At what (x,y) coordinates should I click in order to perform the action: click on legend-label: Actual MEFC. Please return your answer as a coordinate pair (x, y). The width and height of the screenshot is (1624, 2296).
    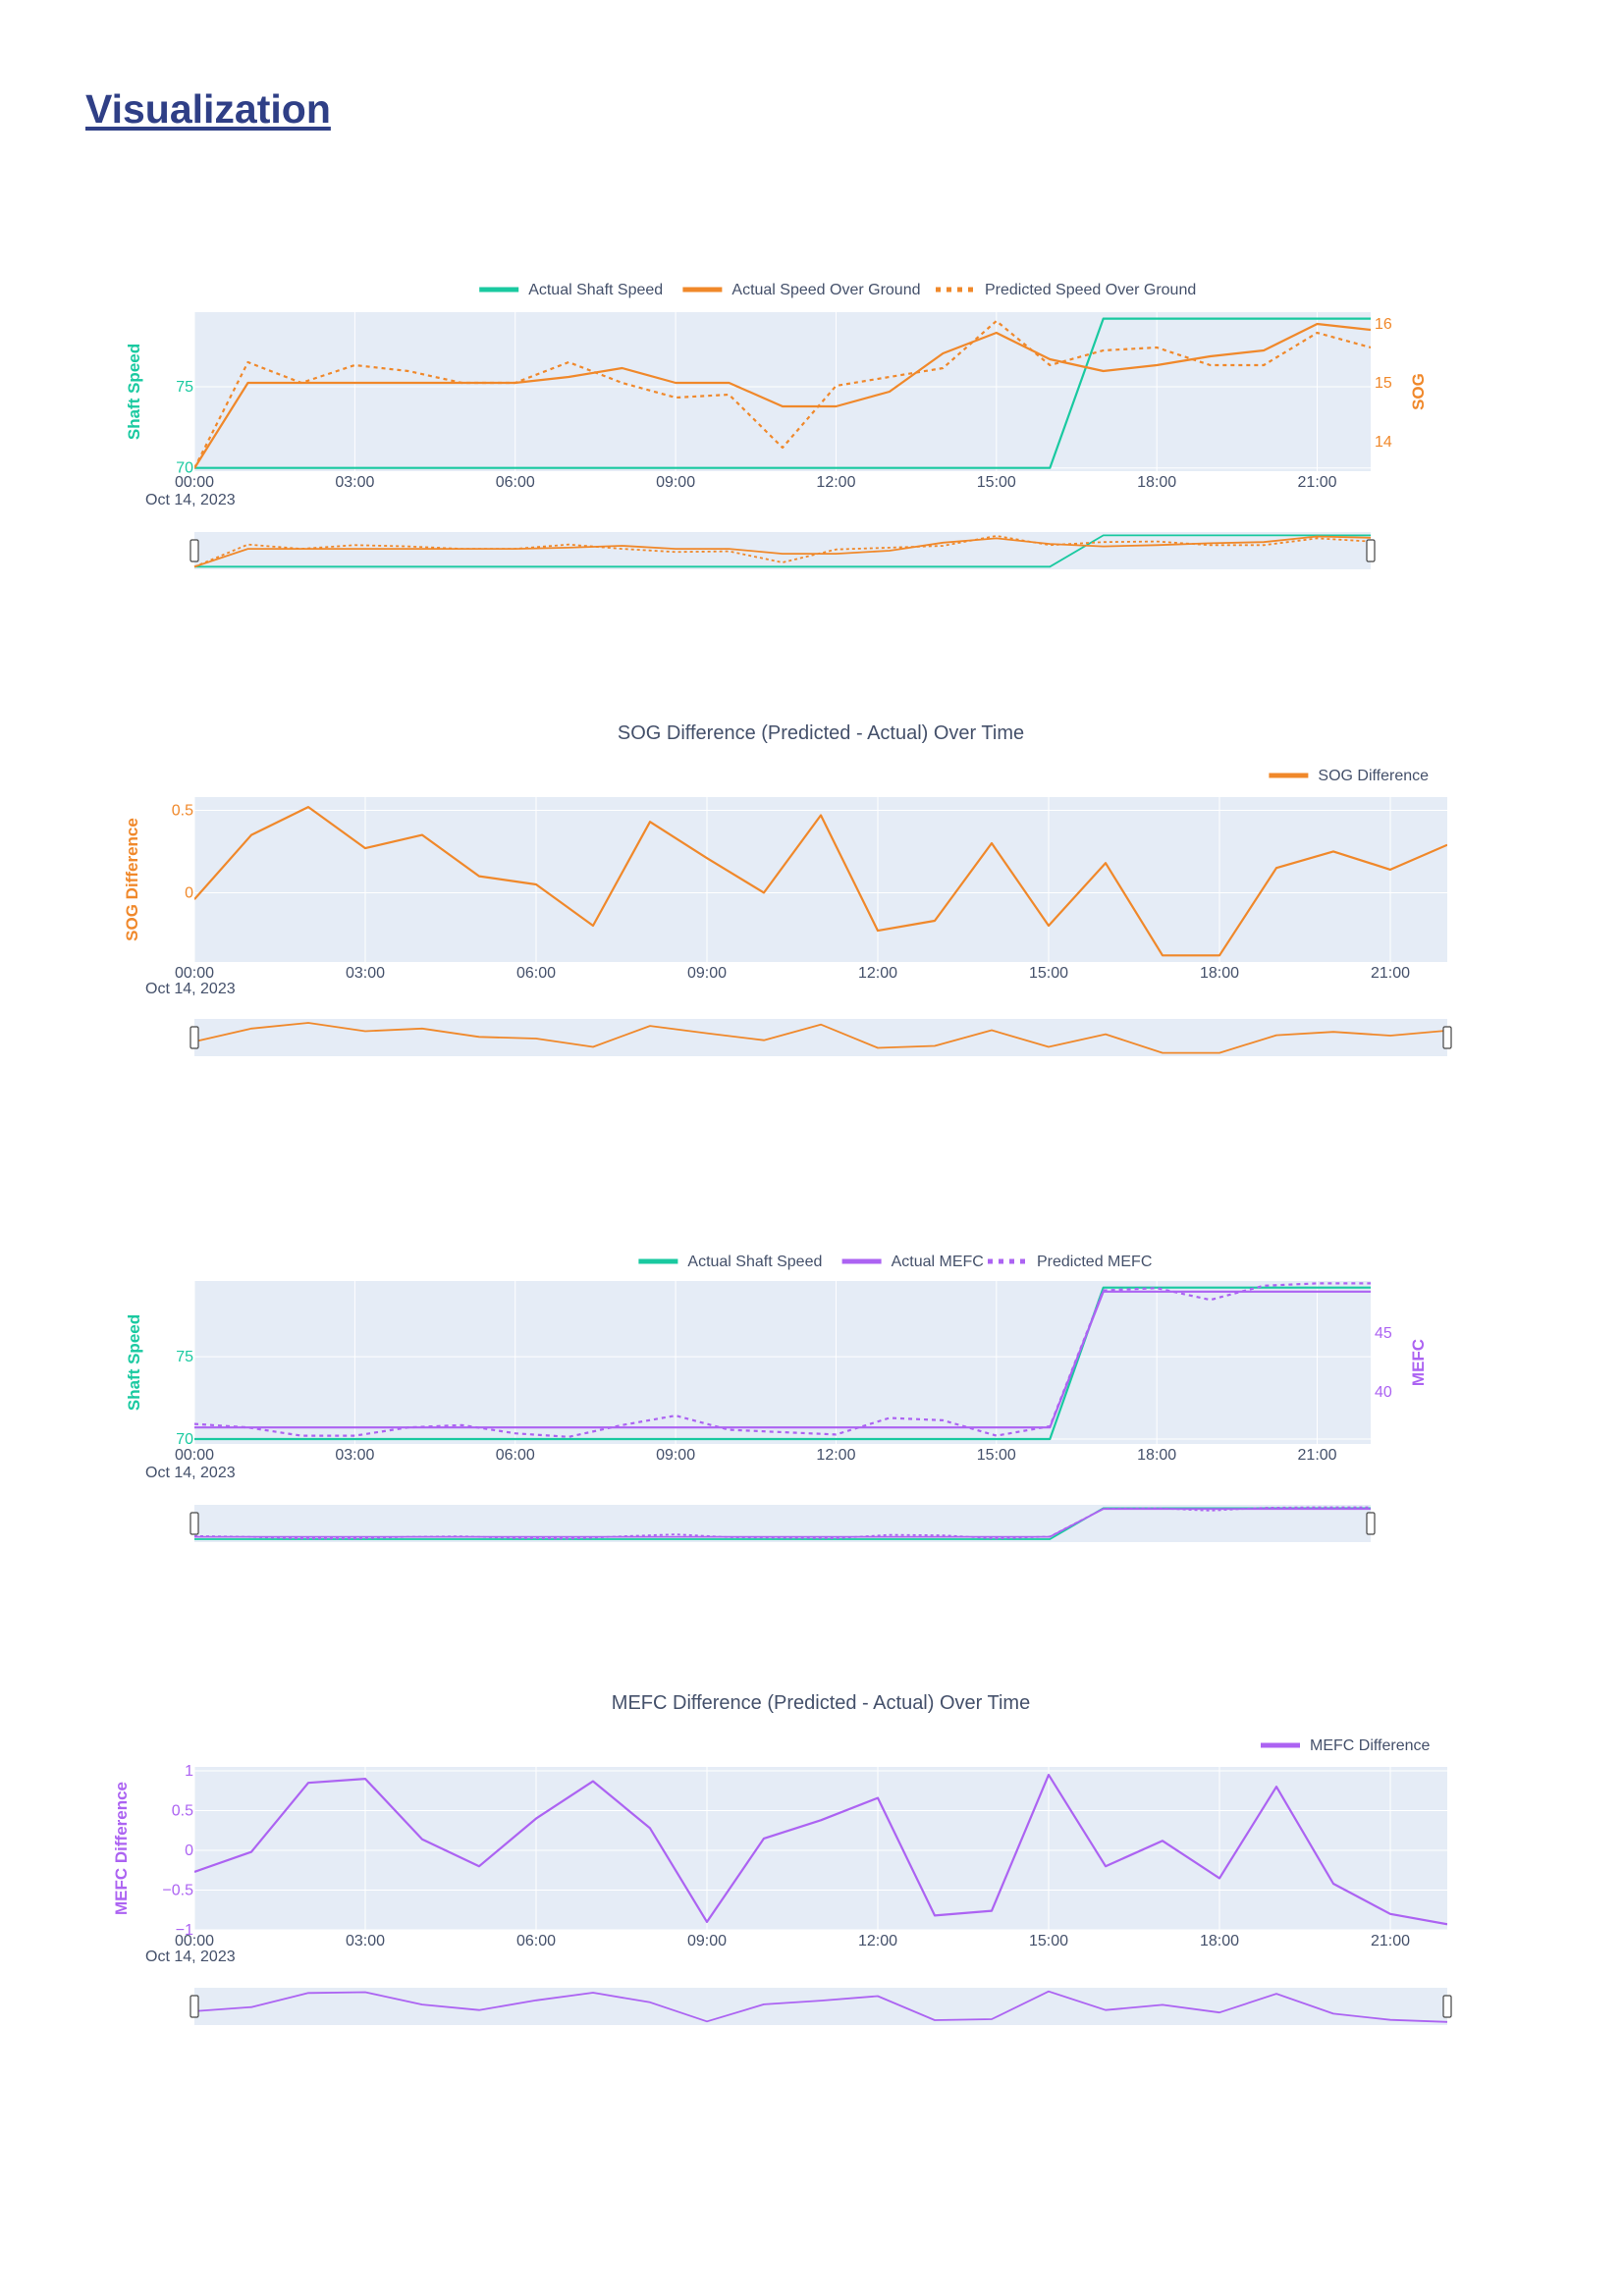
    Looking at the image, I should click on (938, 1262).